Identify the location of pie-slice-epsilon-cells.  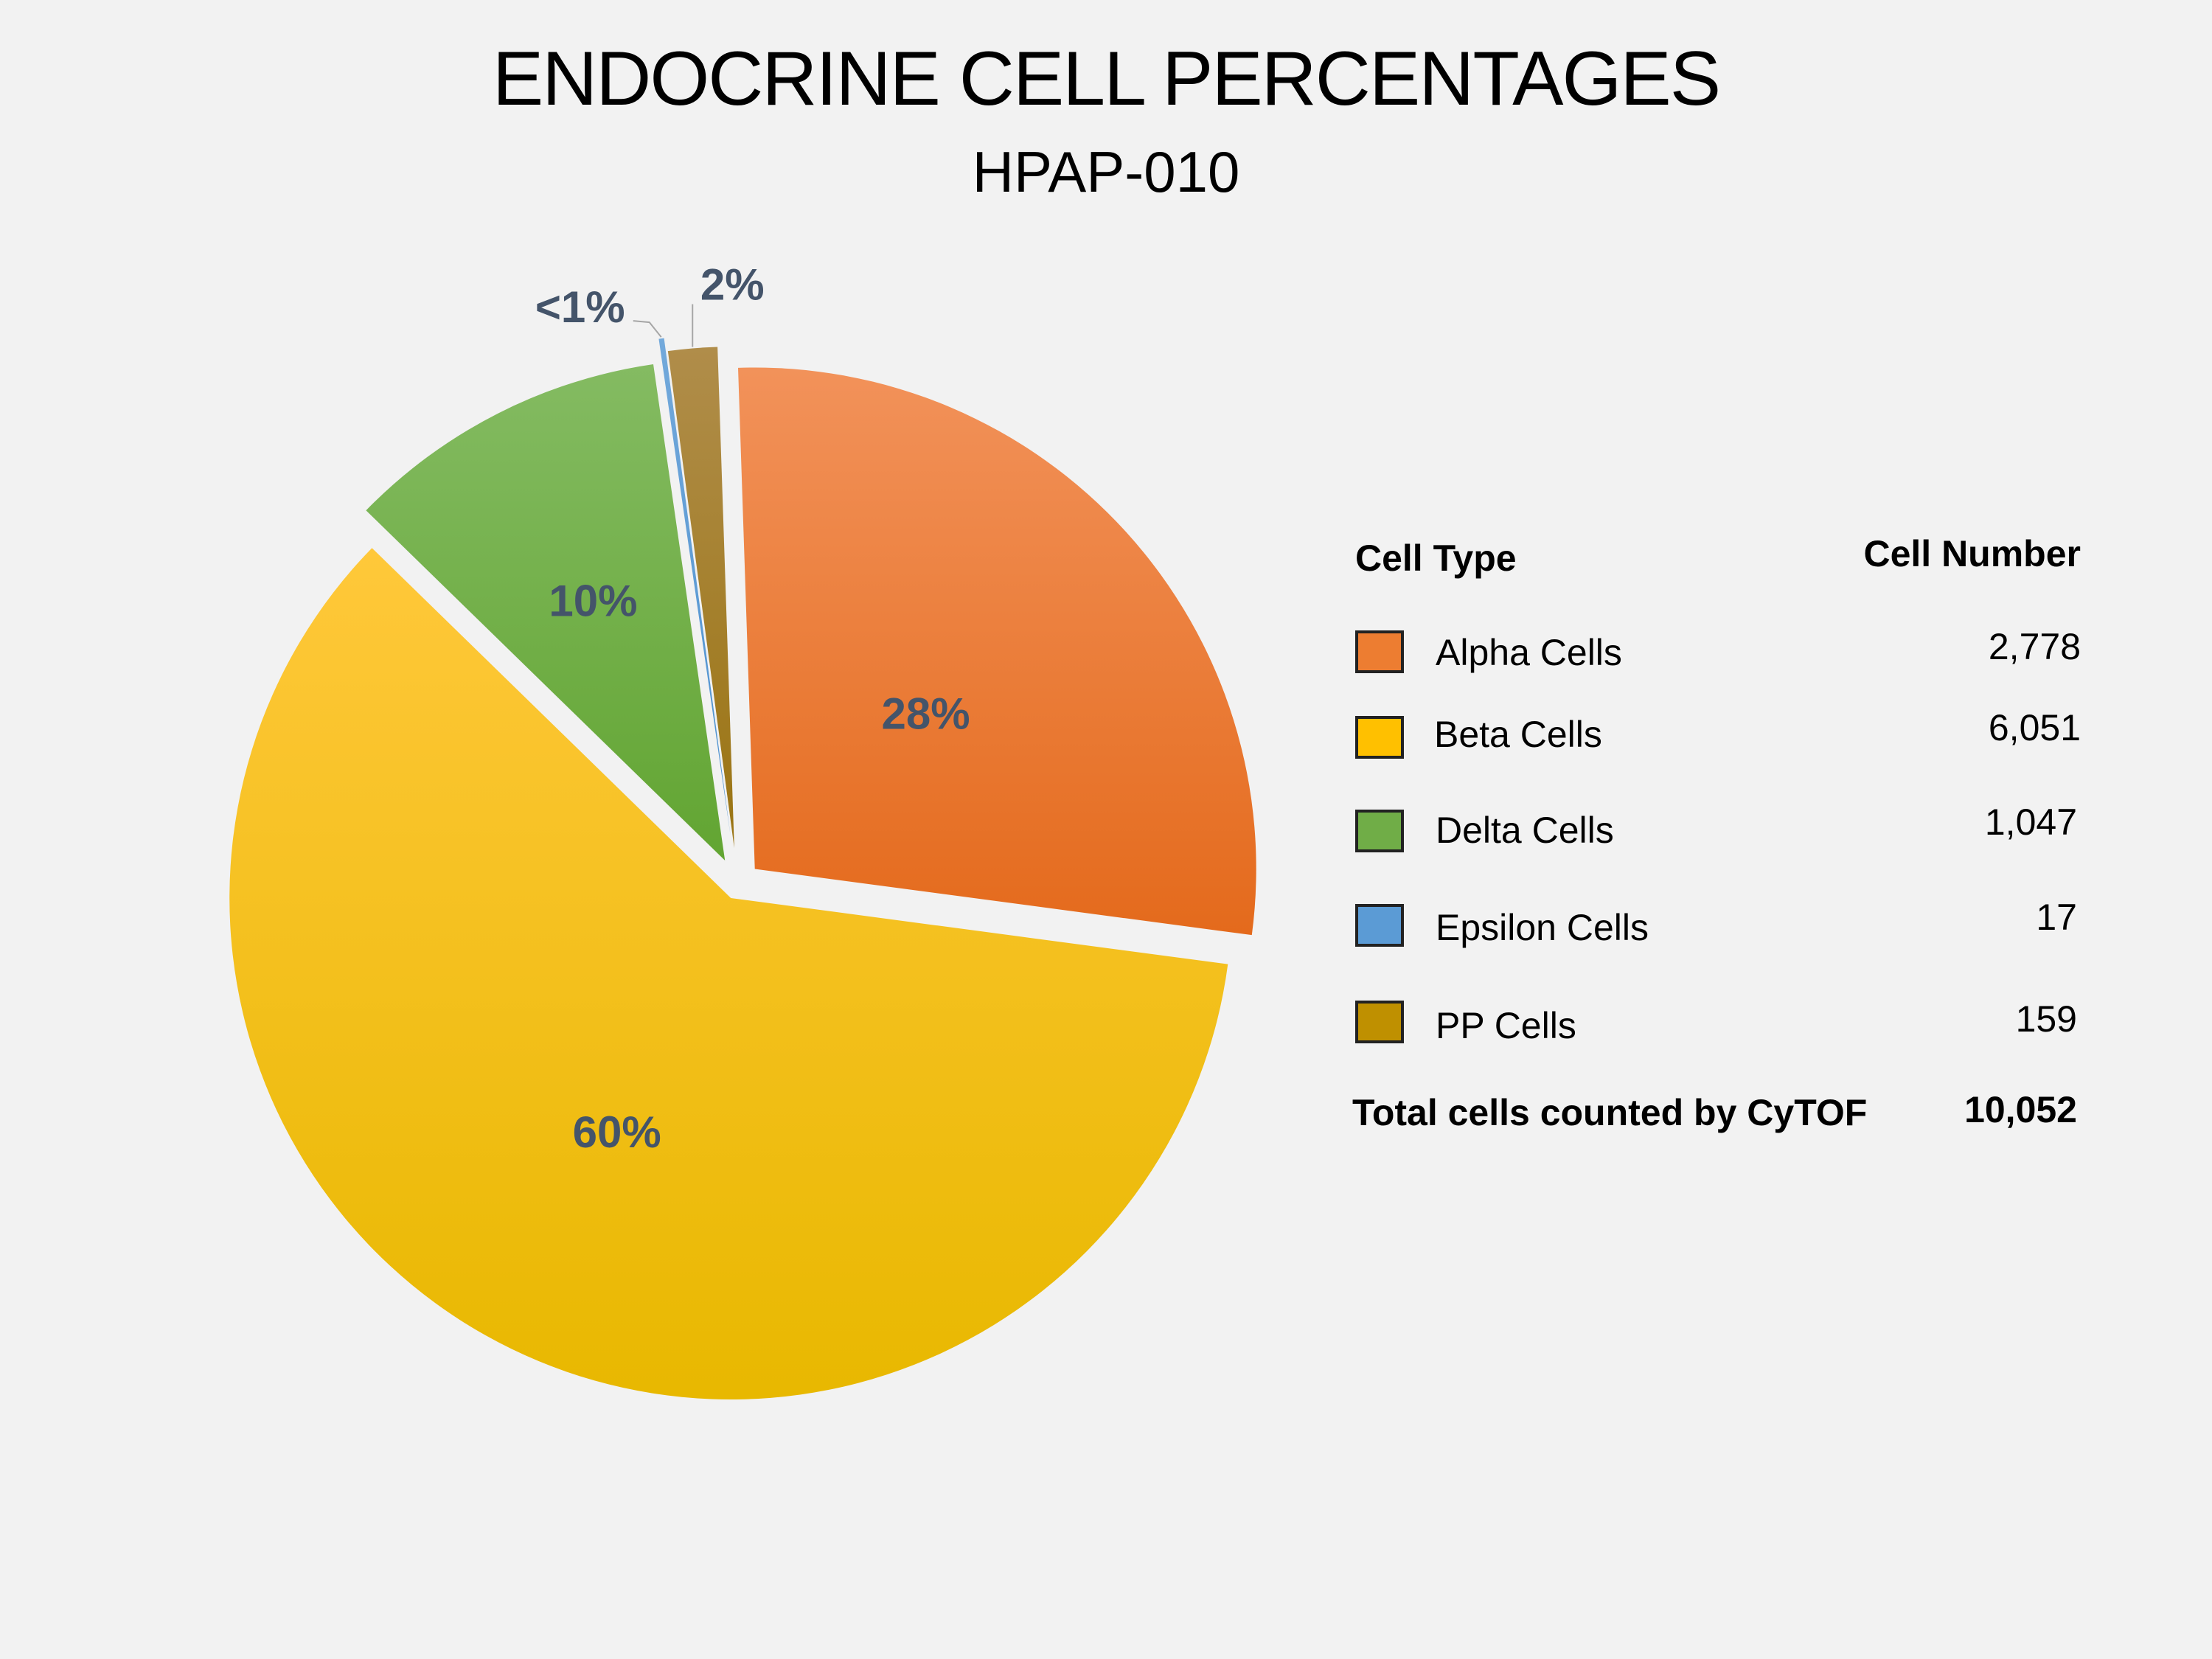
(694, 586).